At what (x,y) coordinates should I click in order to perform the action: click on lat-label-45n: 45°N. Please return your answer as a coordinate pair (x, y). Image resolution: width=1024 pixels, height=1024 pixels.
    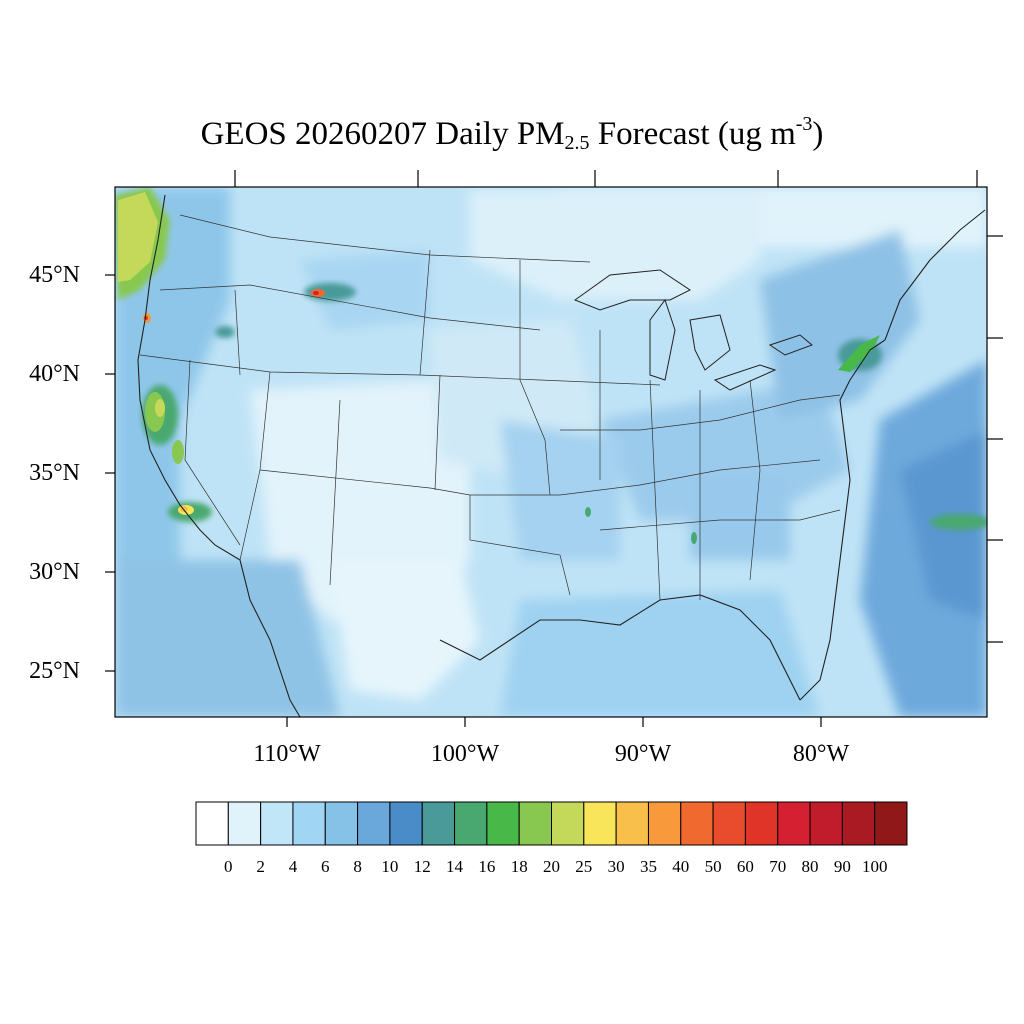
    Looking at the image, I should click on (54, 275).